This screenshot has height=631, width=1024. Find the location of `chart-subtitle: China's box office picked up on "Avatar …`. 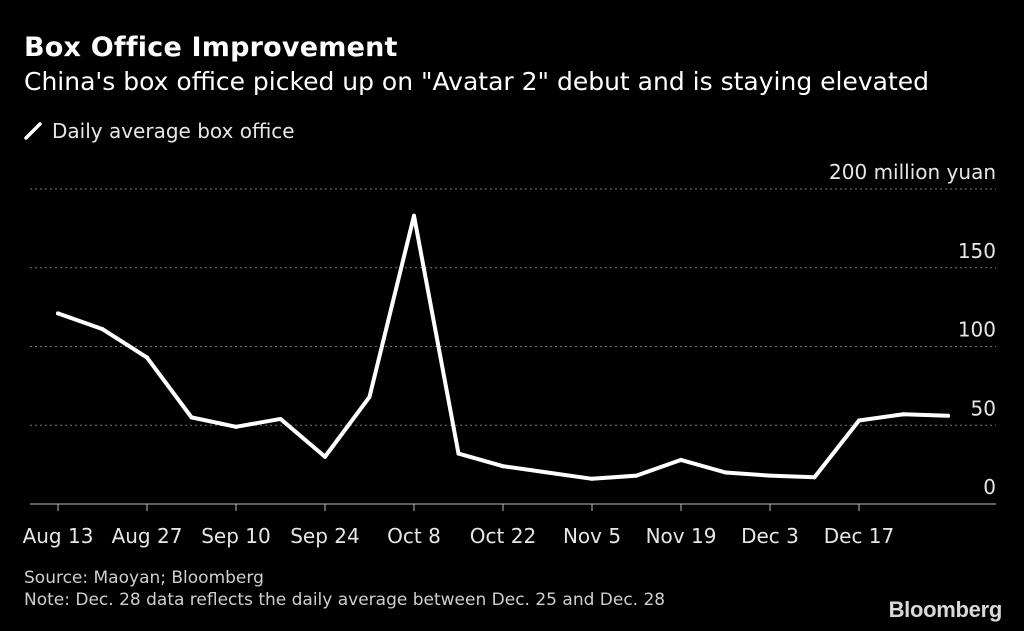

chart-subtitle: China's box office picked up on "Avatar … is located at coordinates (477, 81).